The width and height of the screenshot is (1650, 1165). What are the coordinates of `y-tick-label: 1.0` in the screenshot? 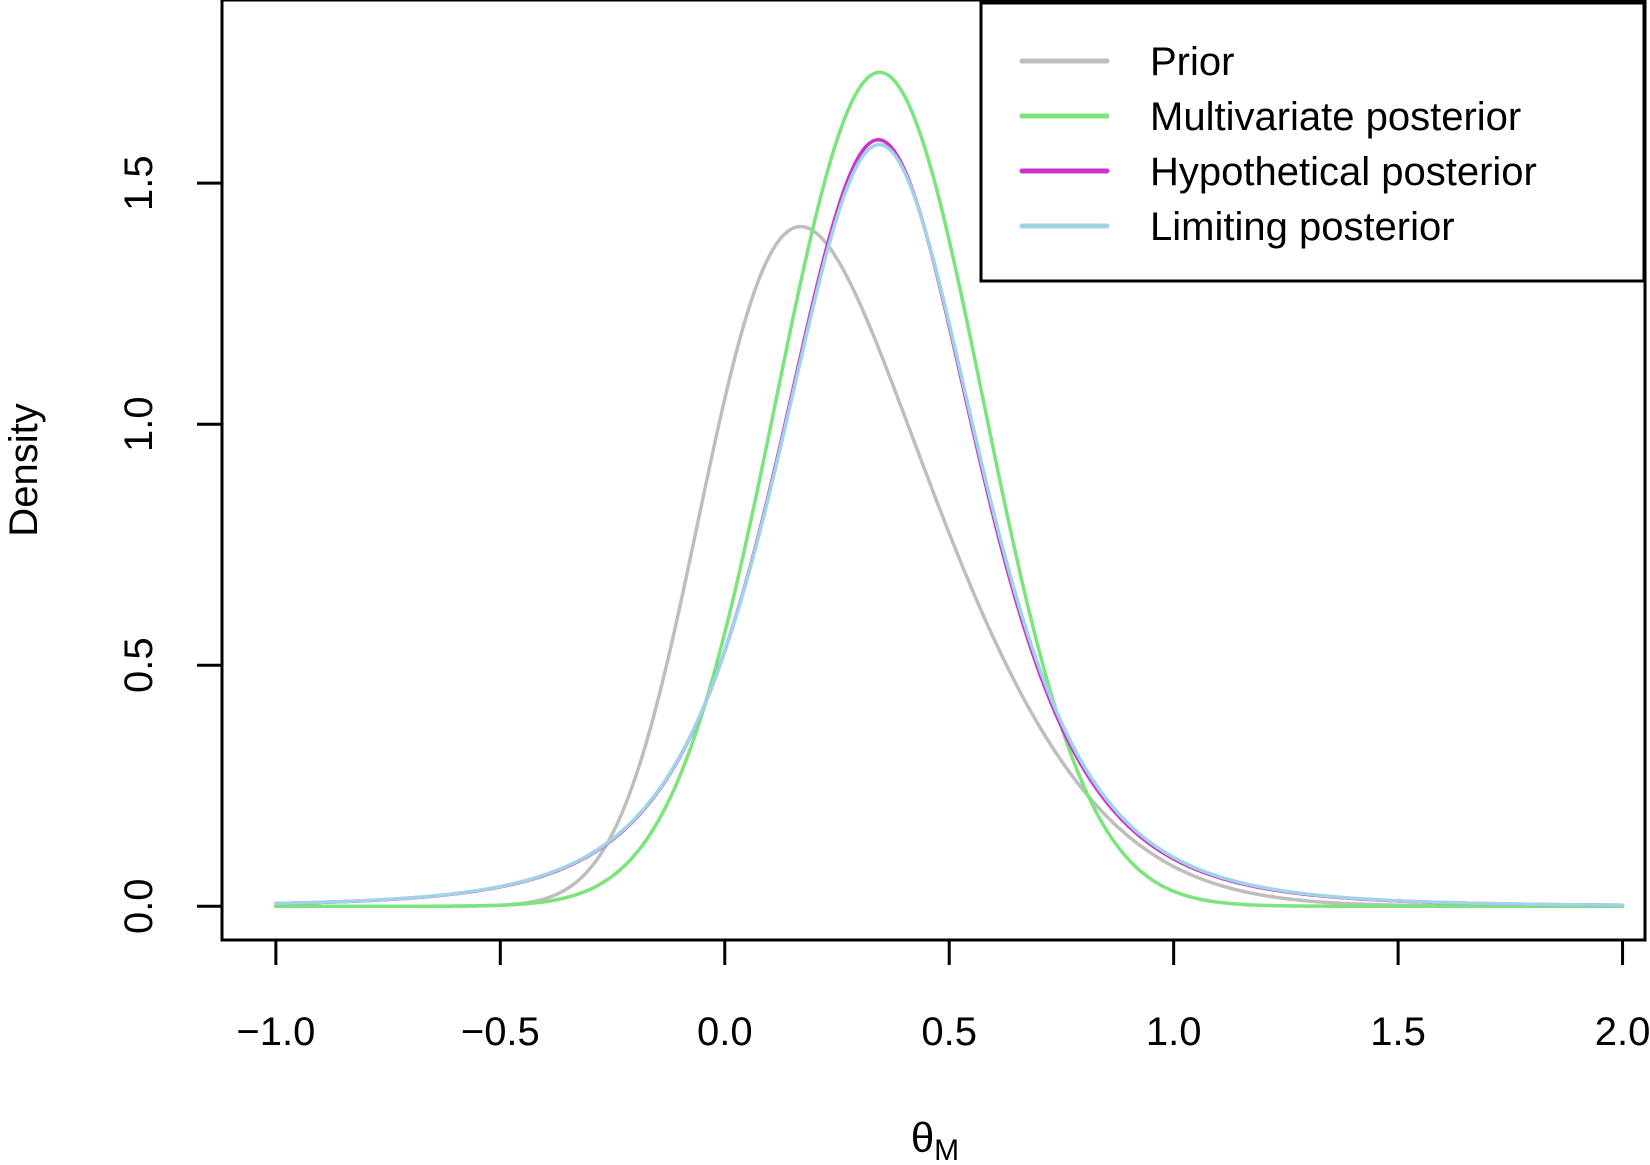 It's located at (139, 424).